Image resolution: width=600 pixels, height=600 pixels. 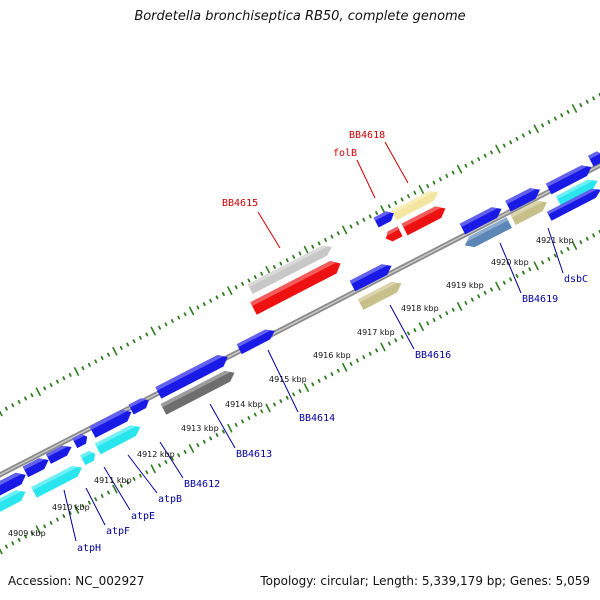 I want to click on gene-BB4612-blue, so click(x=138, y=406).